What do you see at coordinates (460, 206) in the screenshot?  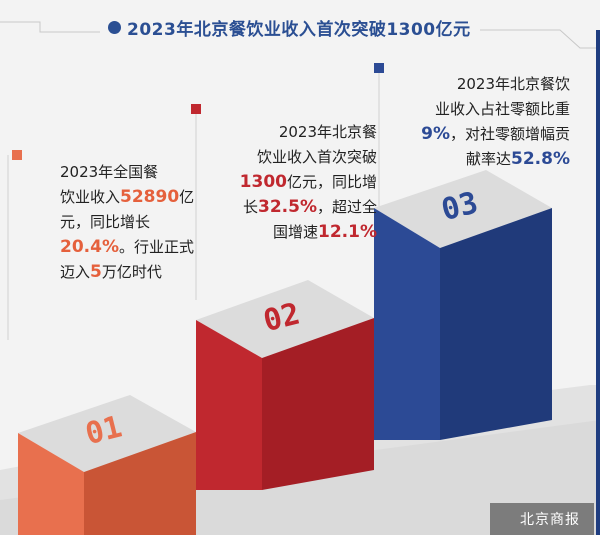 I see `cube-number-03: 03` at bounding box center [460, 206].